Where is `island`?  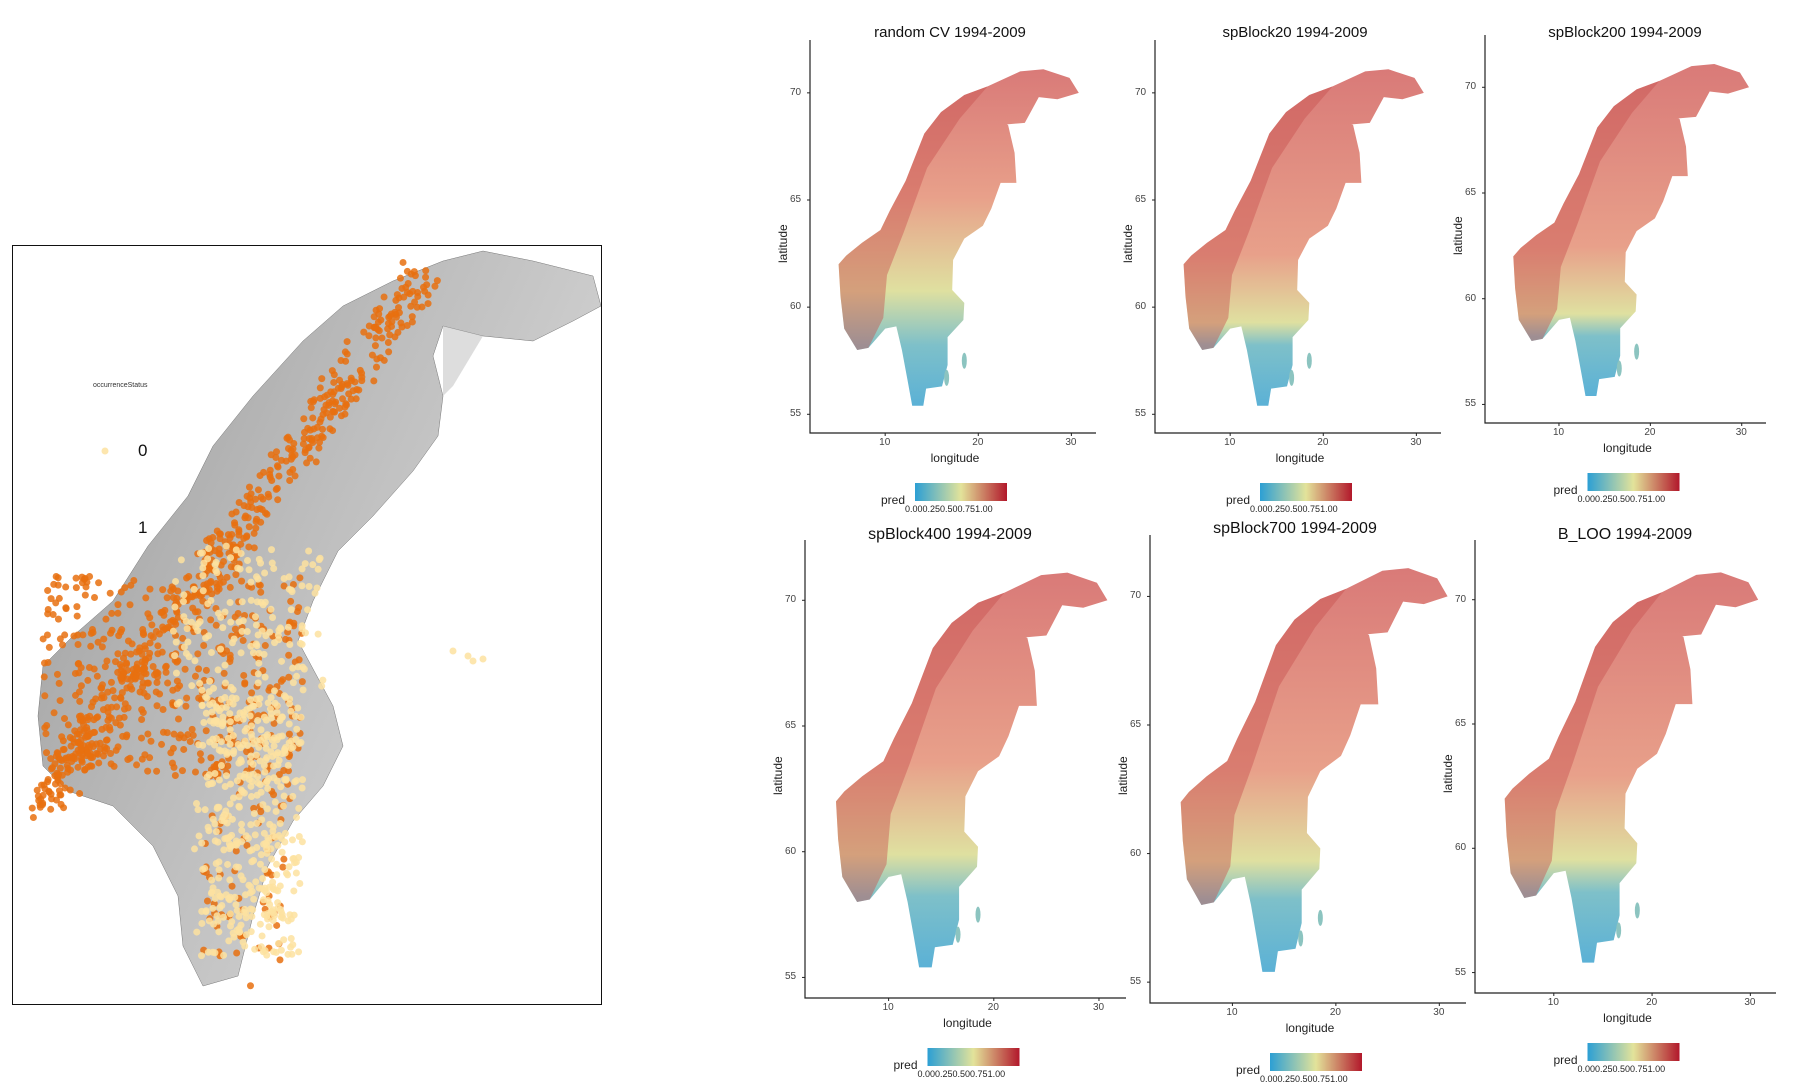 island is located at coordinates (1637, 910).